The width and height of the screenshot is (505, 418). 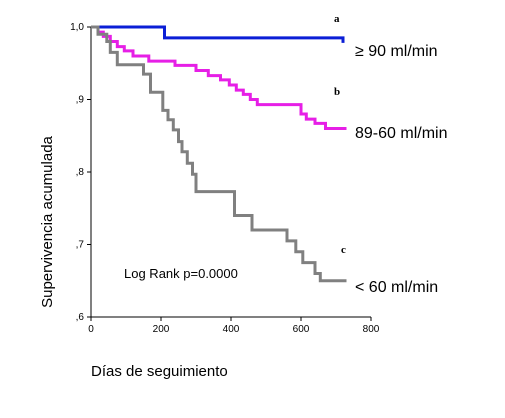 I want to click on y-tick-label-4: 1,0, so click(x=77, y=27).